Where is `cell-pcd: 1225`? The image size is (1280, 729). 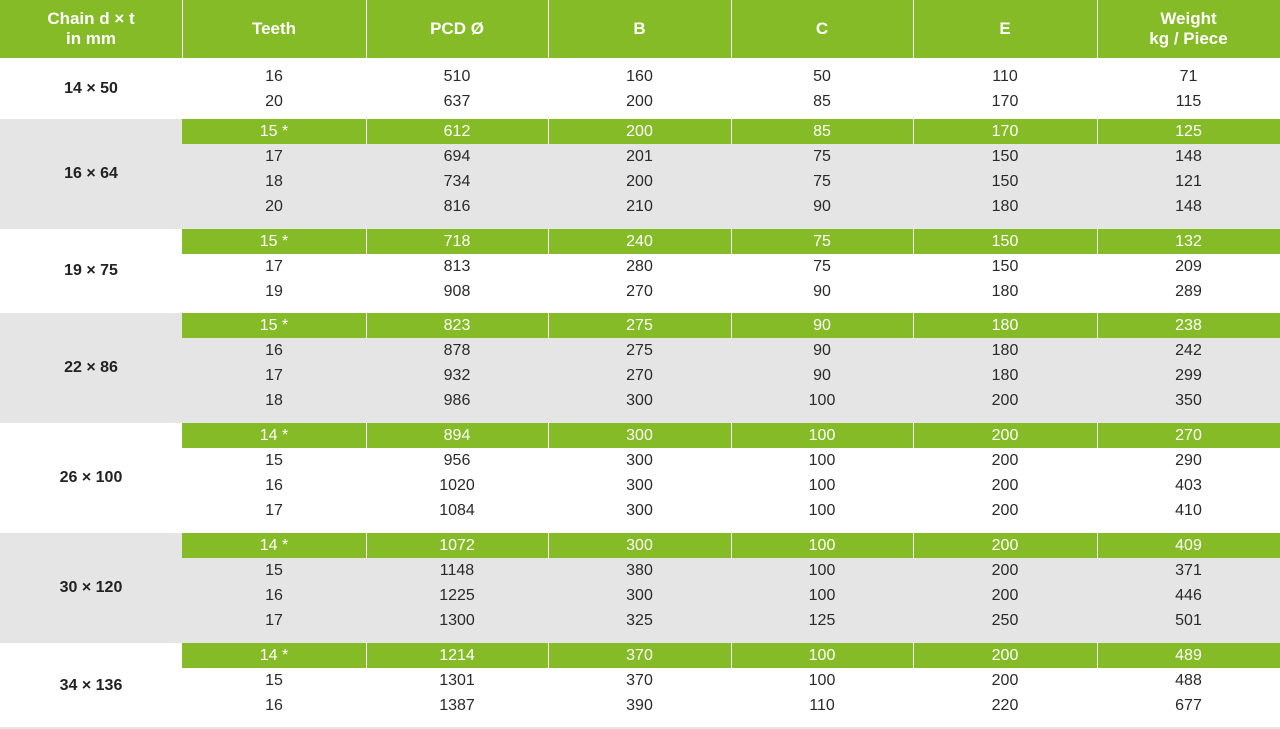 cell-pcd: 1225 is located at coordinates (457, 595).